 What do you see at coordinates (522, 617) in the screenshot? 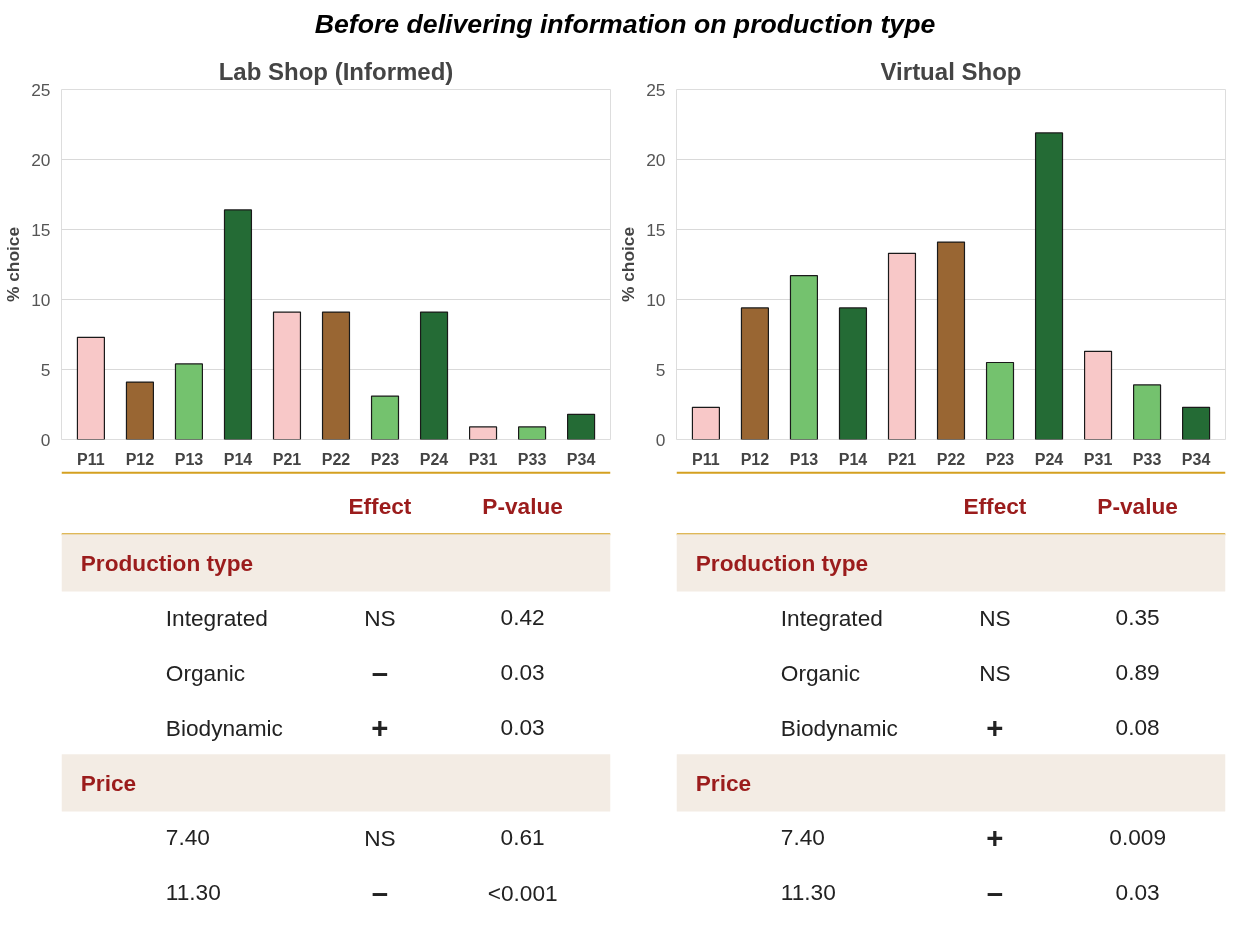
I see `text: 0.42` at bounding box center [522, 617].